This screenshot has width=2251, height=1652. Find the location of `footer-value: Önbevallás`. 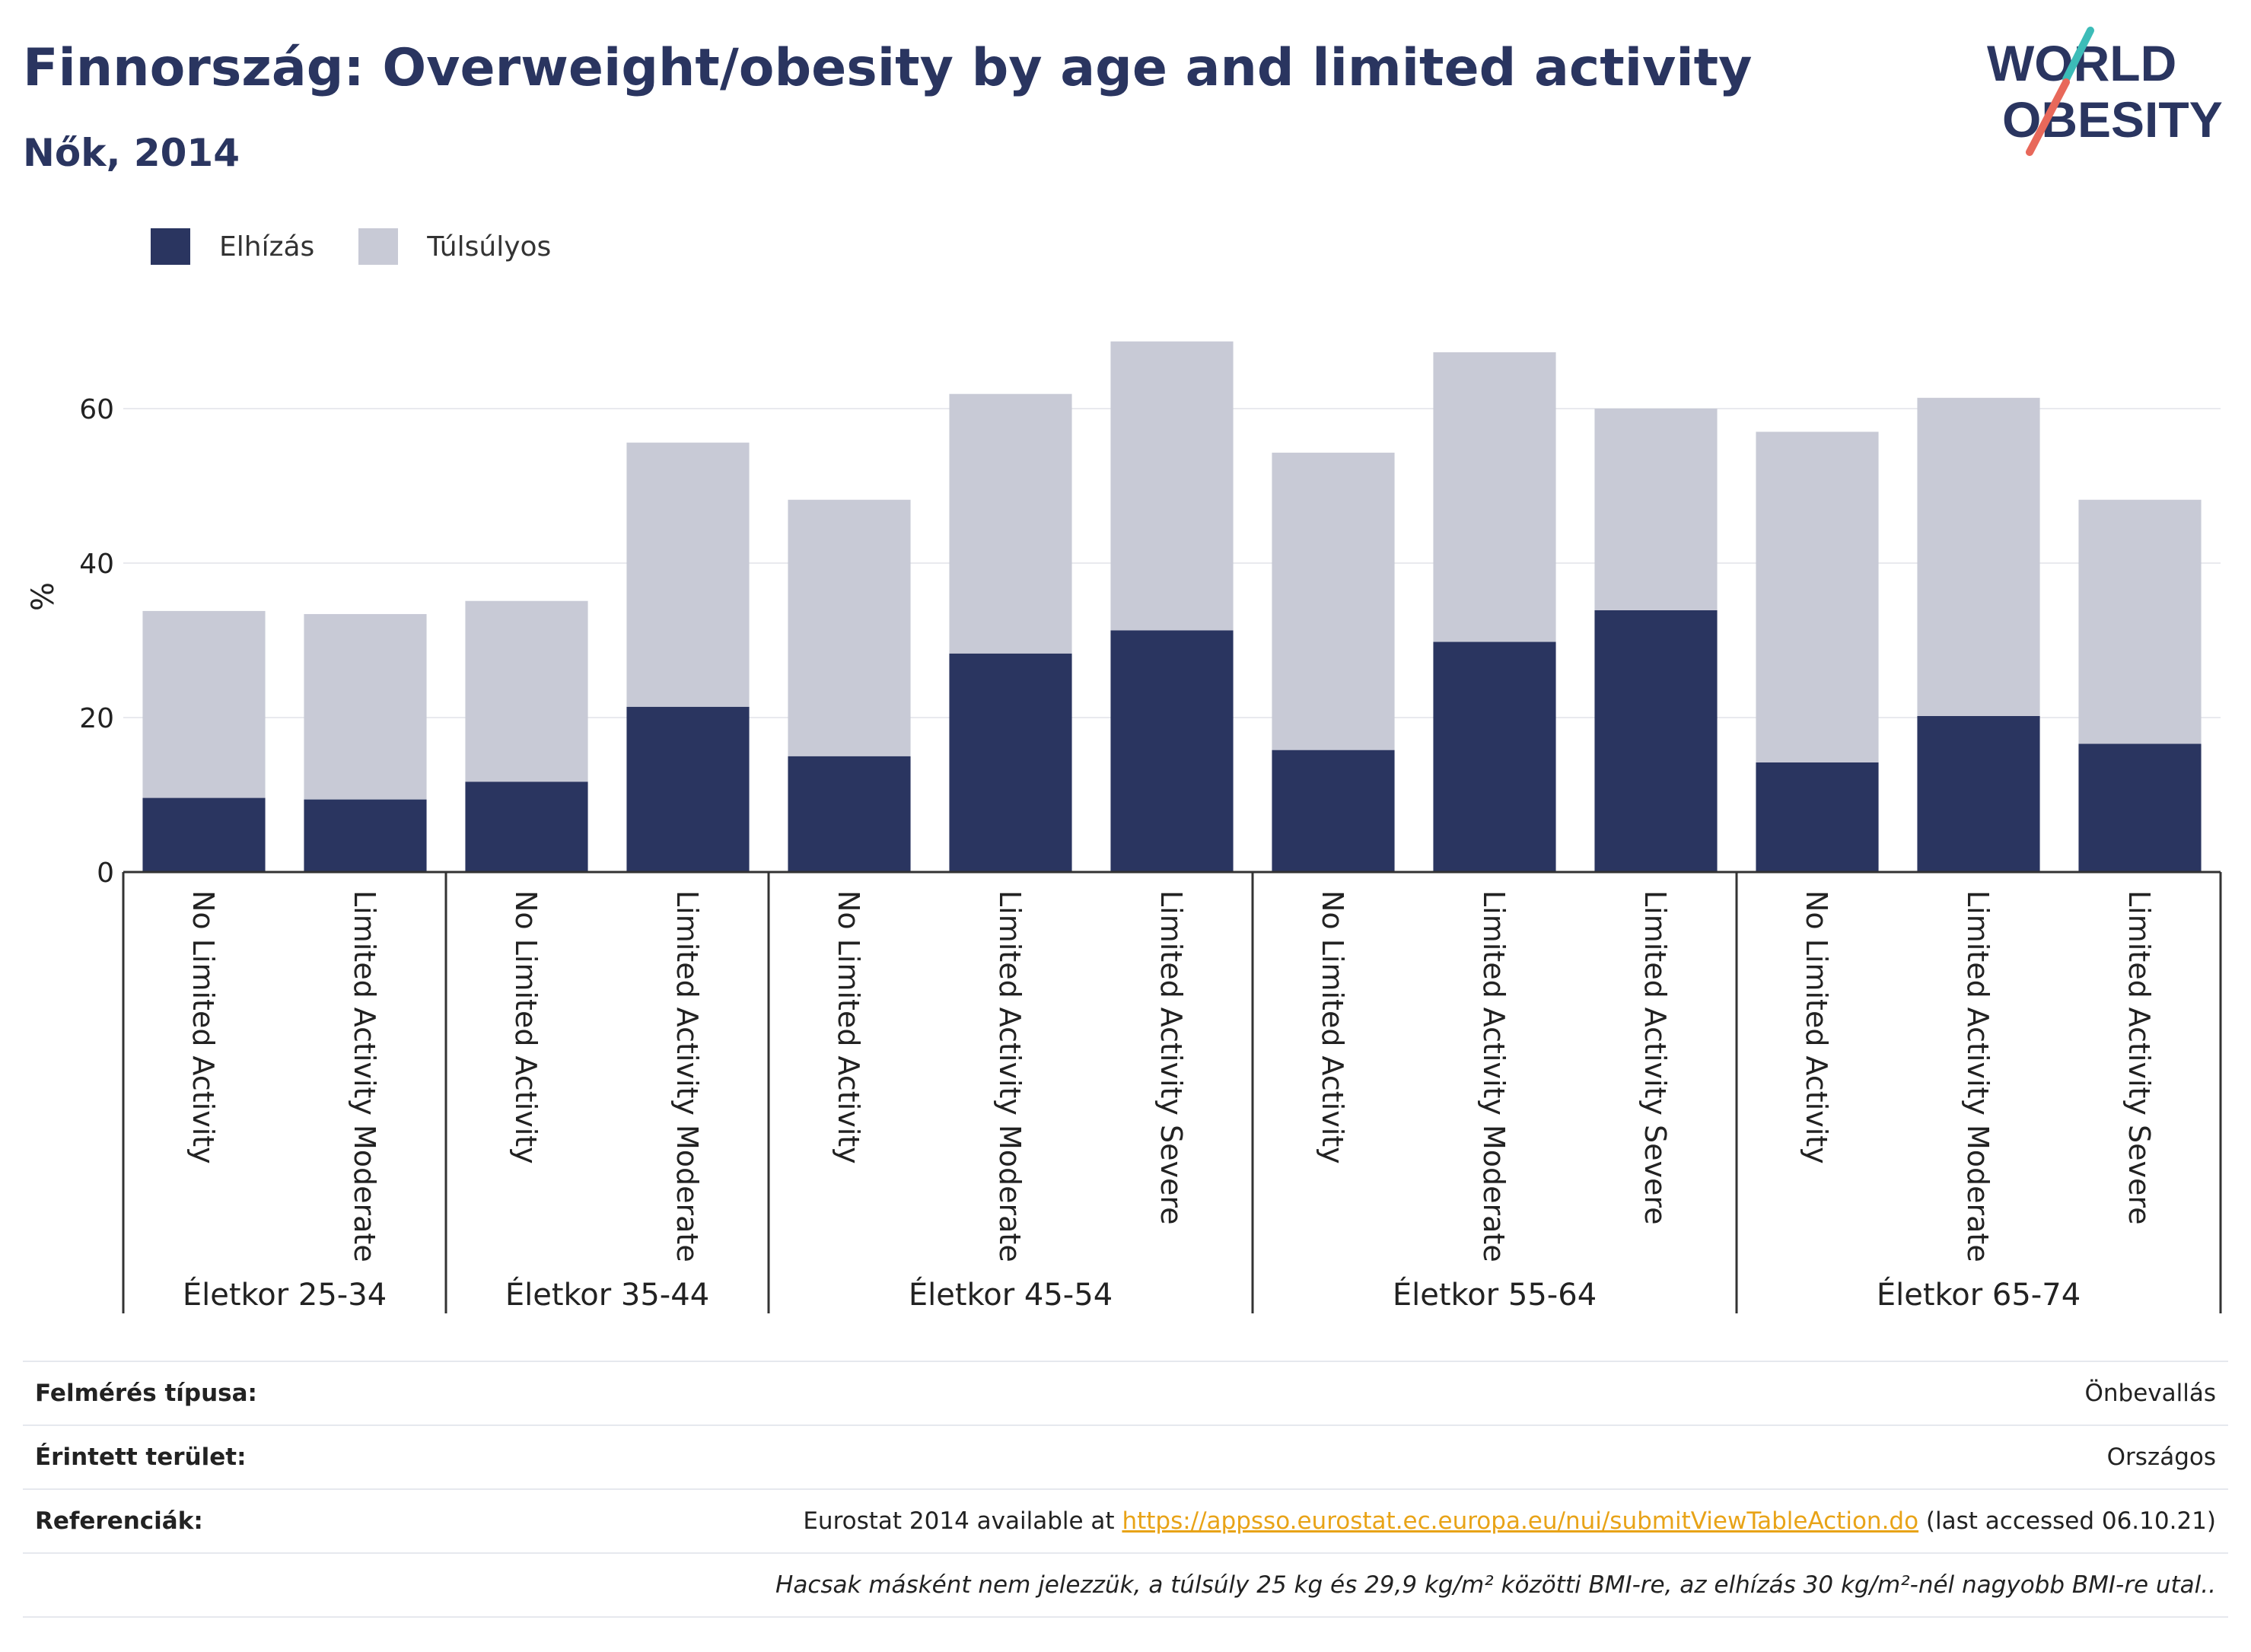

footer-value: Önbevallás is located at coordinates (2150, 1393).